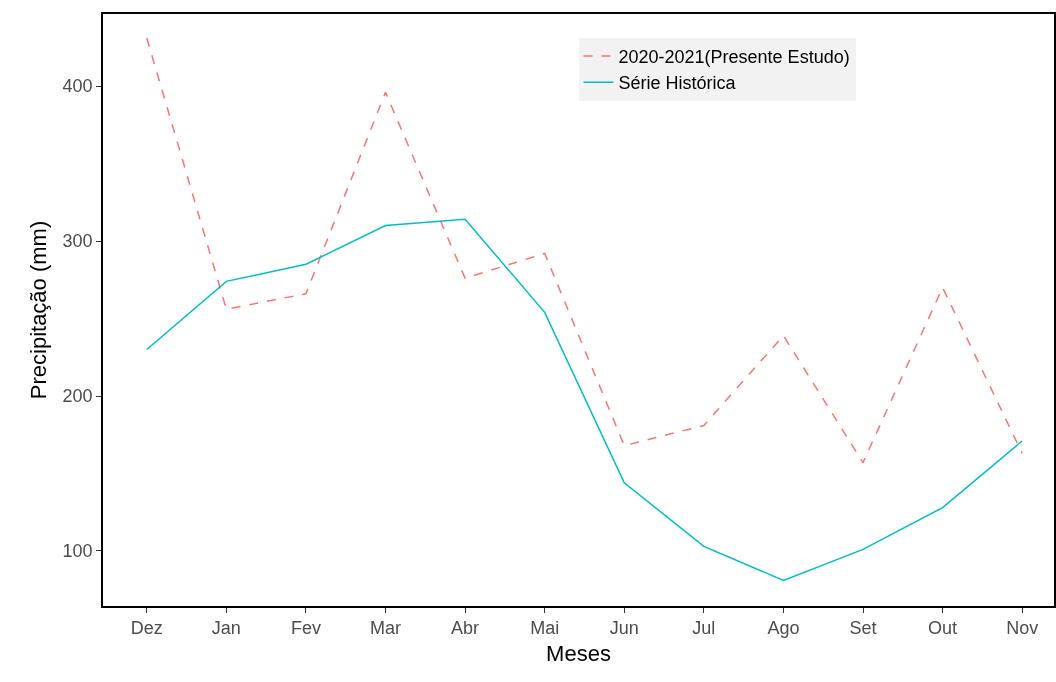  What do you see at coordinates (624, 628) in the screenshot?
I see `x-tick-label: Jun` at bounding box center [624, 628].